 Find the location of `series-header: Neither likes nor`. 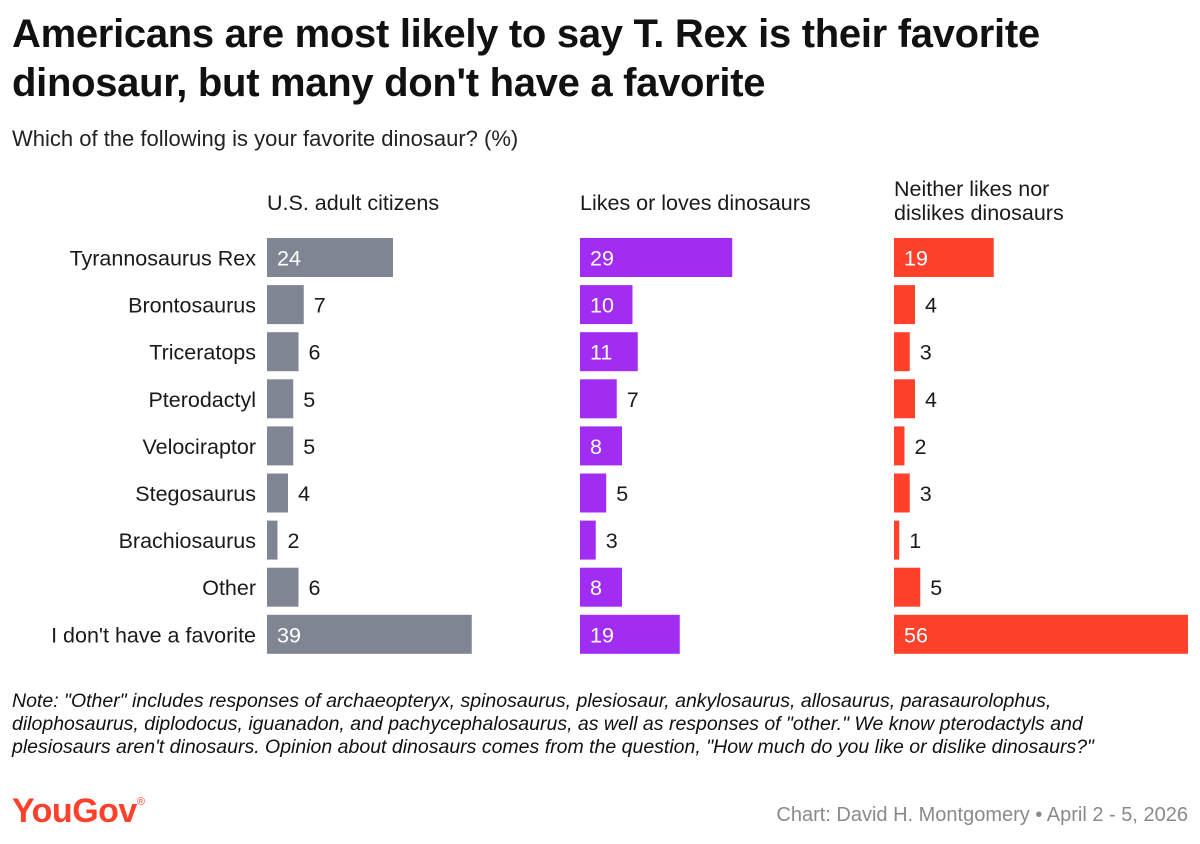

series-header: Neither likes nor is located at coordinates (971, 189).